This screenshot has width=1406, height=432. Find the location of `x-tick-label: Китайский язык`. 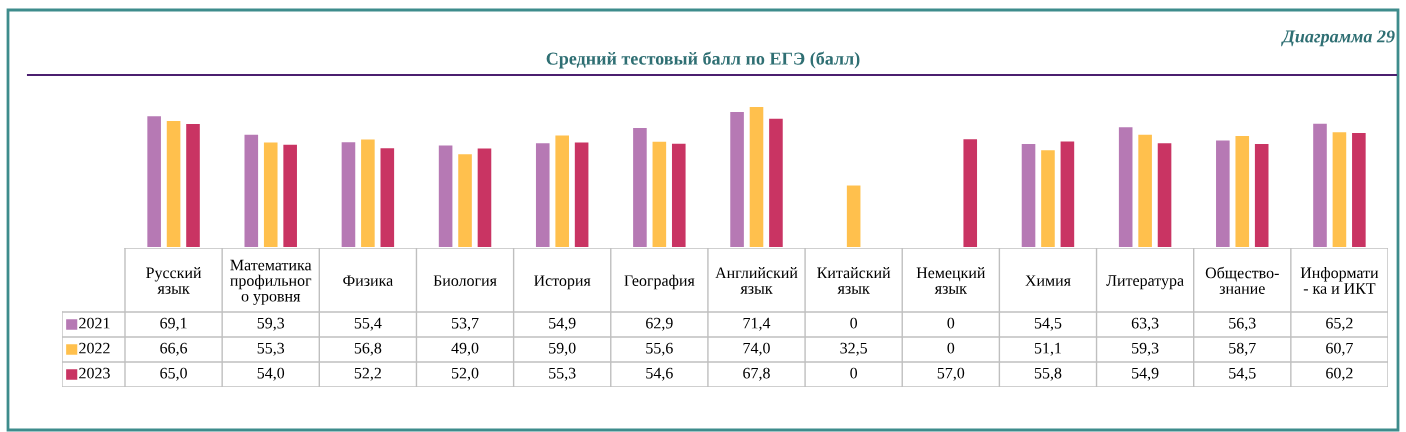

x-tick-label: Китайский язык is located at coordinates (854, 280).